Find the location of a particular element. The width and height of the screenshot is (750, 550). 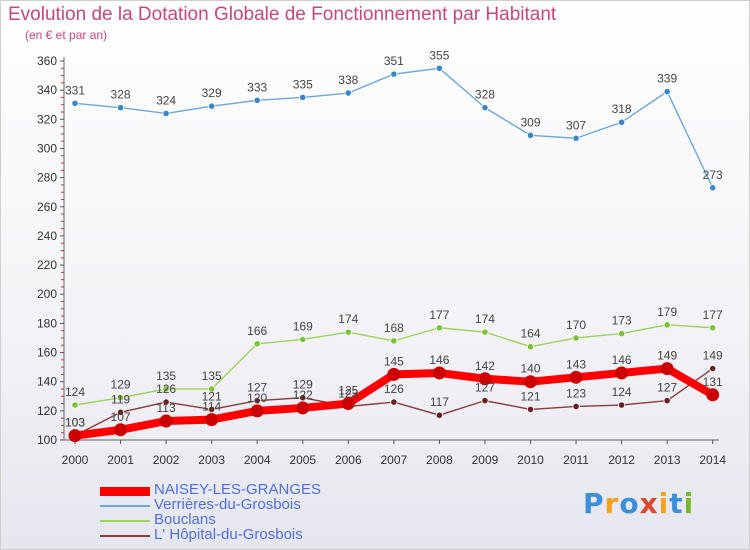

x-tick-label: 2006 is located at coordinates (348, 460).